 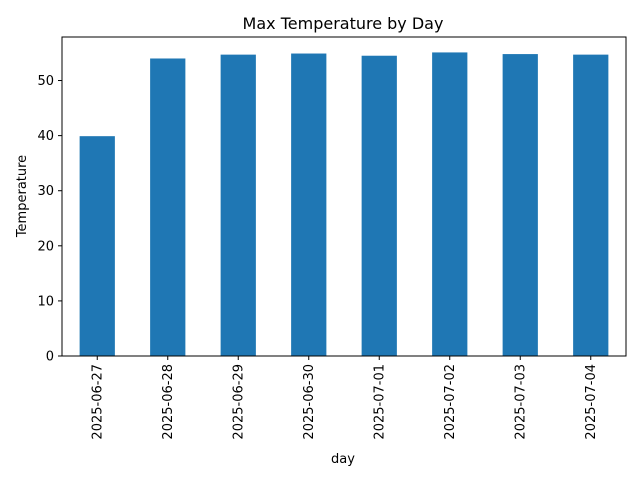 I want to click on y-tick-label-30: 30, so click(x=45, y=191).